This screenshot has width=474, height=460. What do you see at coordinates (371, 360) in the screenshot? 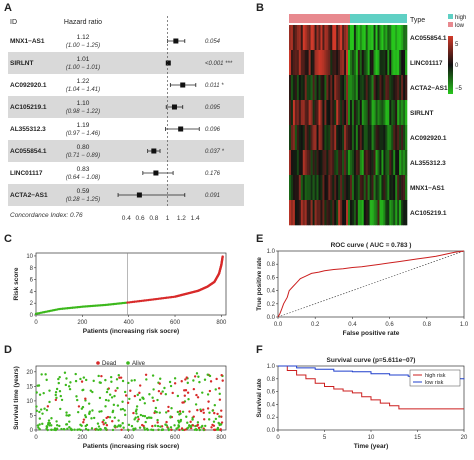
I see `chart-title: Survival curve (p=5.611e−07)` at bounding box center [371, 360].